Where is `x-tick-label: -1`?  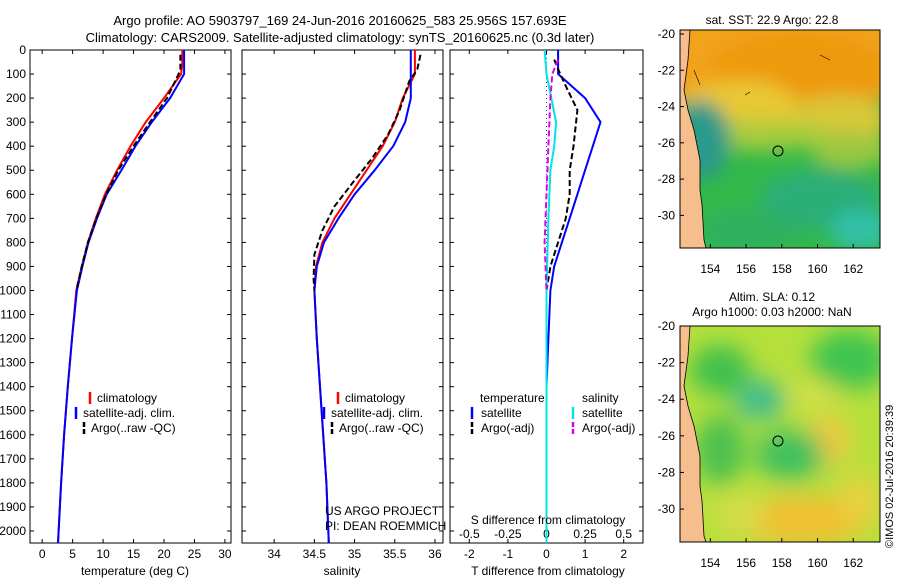
x-tick-label: -1 is located at coordinates (508, 554).